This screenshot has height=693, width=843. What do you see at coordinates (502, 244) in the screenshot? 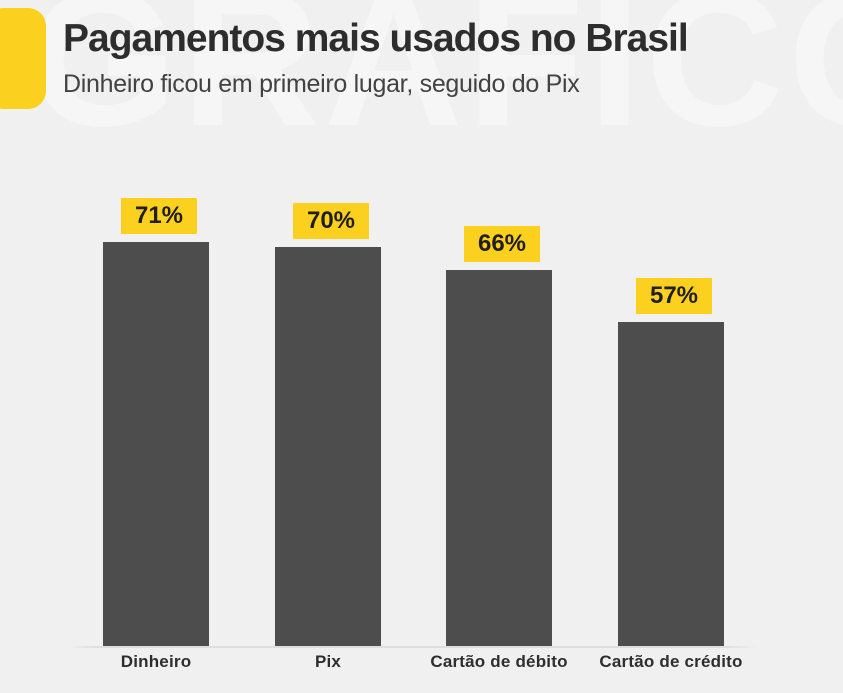
I see `value-badge: 66%` at bounding box center [502, 244].